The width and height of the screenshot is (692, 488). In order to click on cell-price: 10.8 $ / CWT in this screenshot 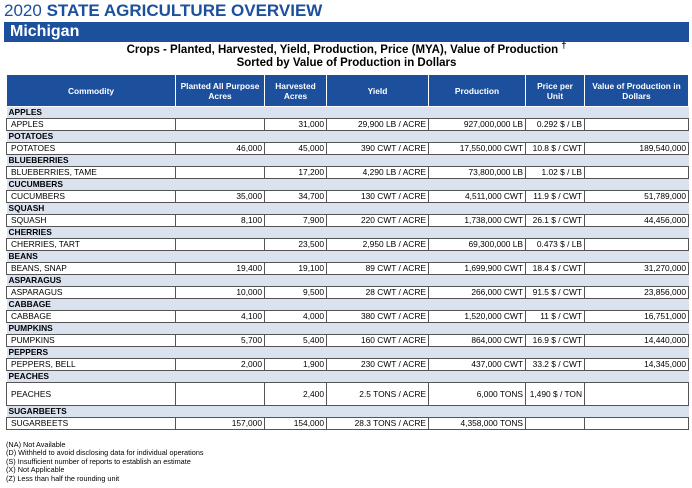, I will do `click(555, 148)`.